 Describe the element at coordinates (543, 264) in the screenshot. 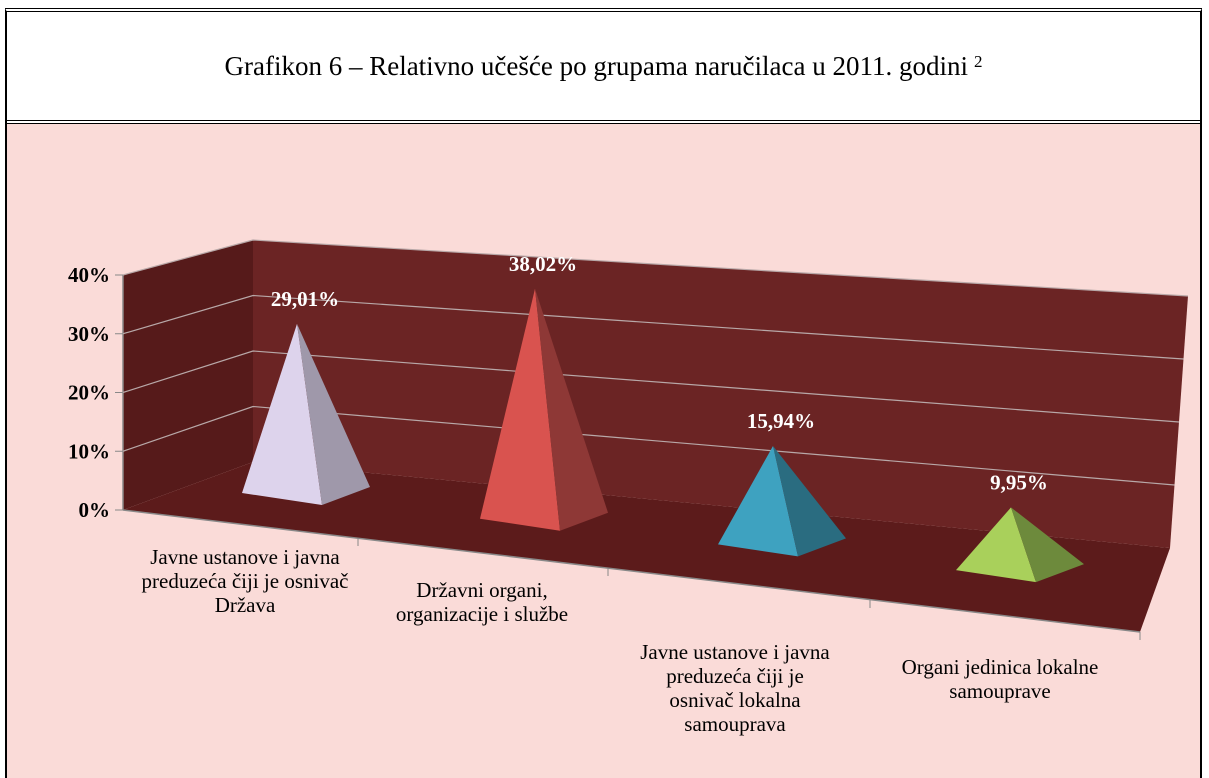

I see `value-label: 38,02%` at that location.